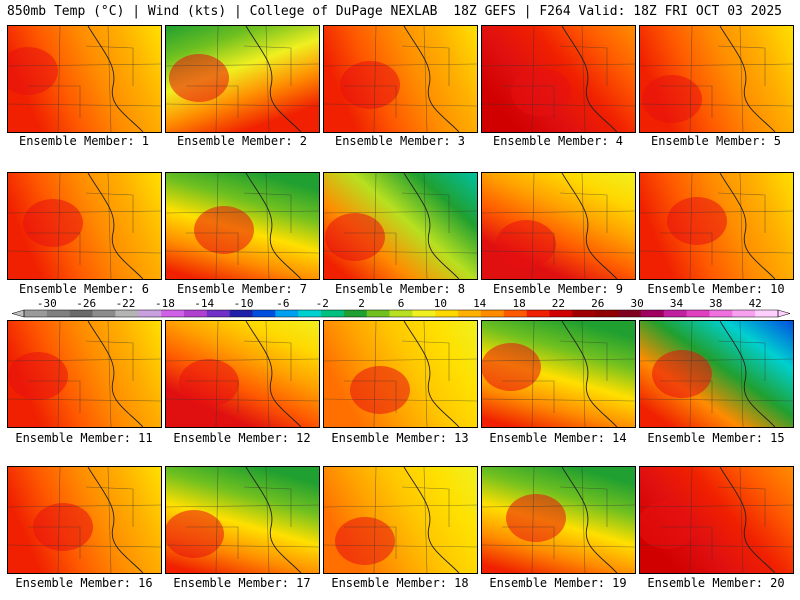 This screenshot has height=600, width=800. I want to click on ensemble-member-label: Ensemble Member: 19, so click(558, 583).